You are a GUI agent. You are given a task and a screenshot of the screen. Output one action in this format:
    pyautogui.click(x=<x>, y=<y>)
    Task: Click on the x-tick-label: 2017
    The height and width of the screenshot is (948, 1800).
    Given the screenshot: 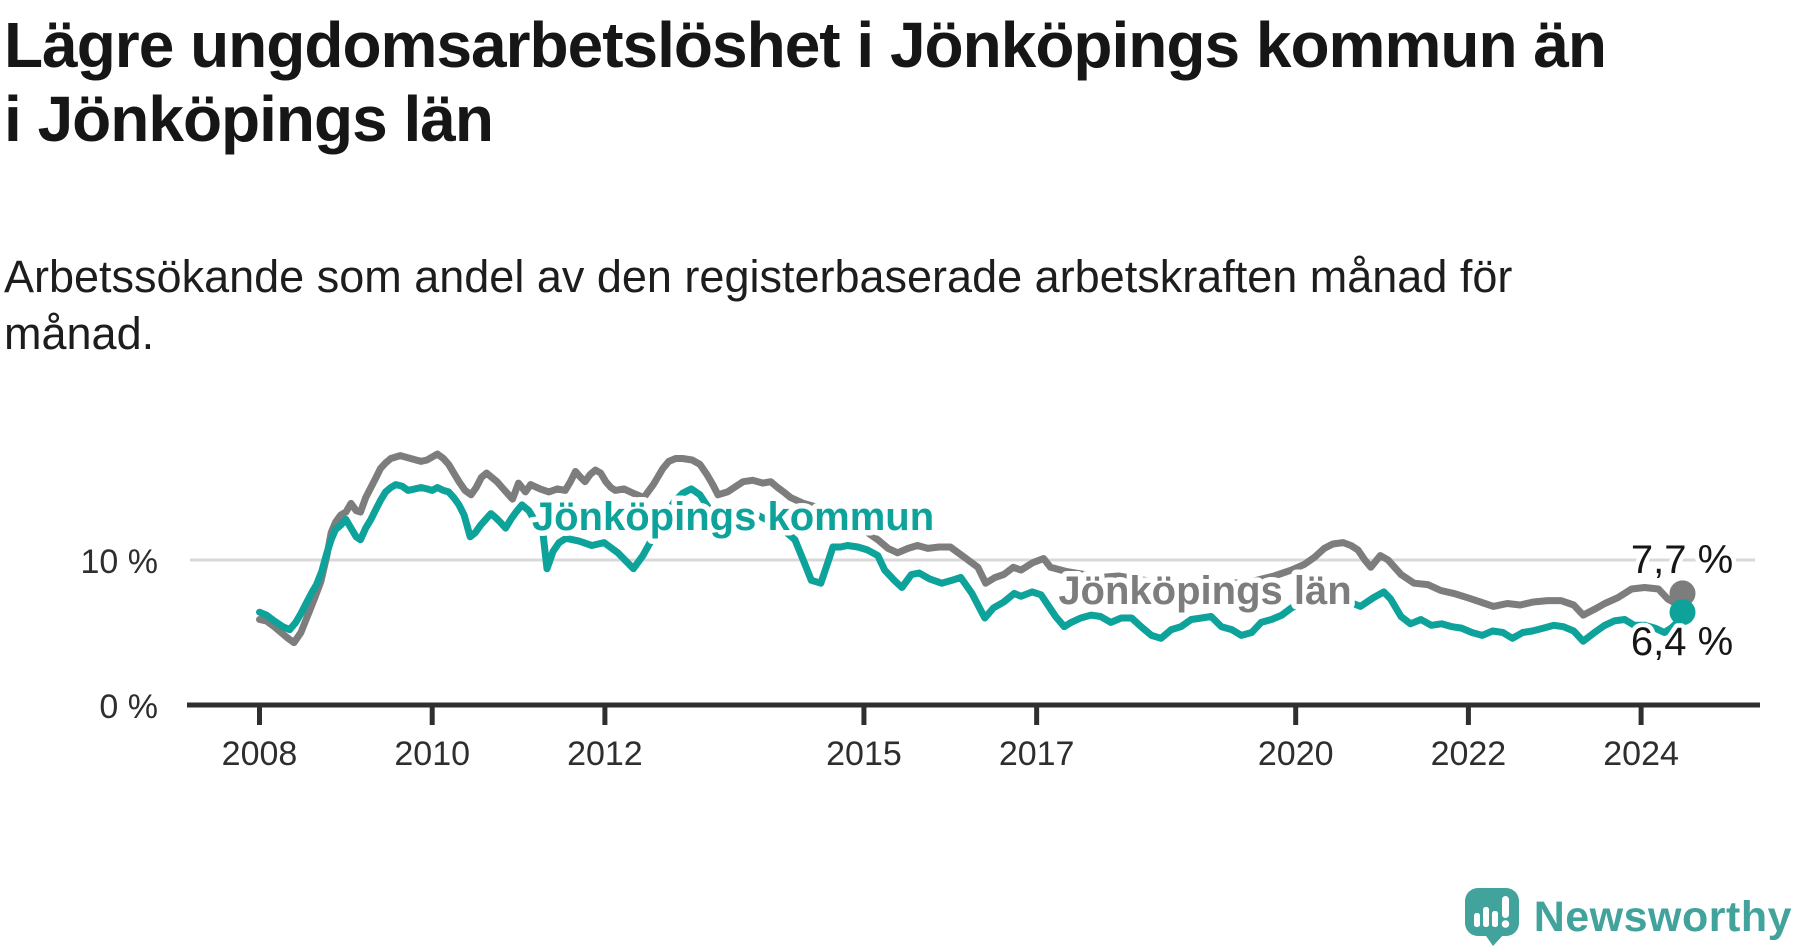 What is the action you would take?
    pyautogui.click(x=1037, y=754)
    